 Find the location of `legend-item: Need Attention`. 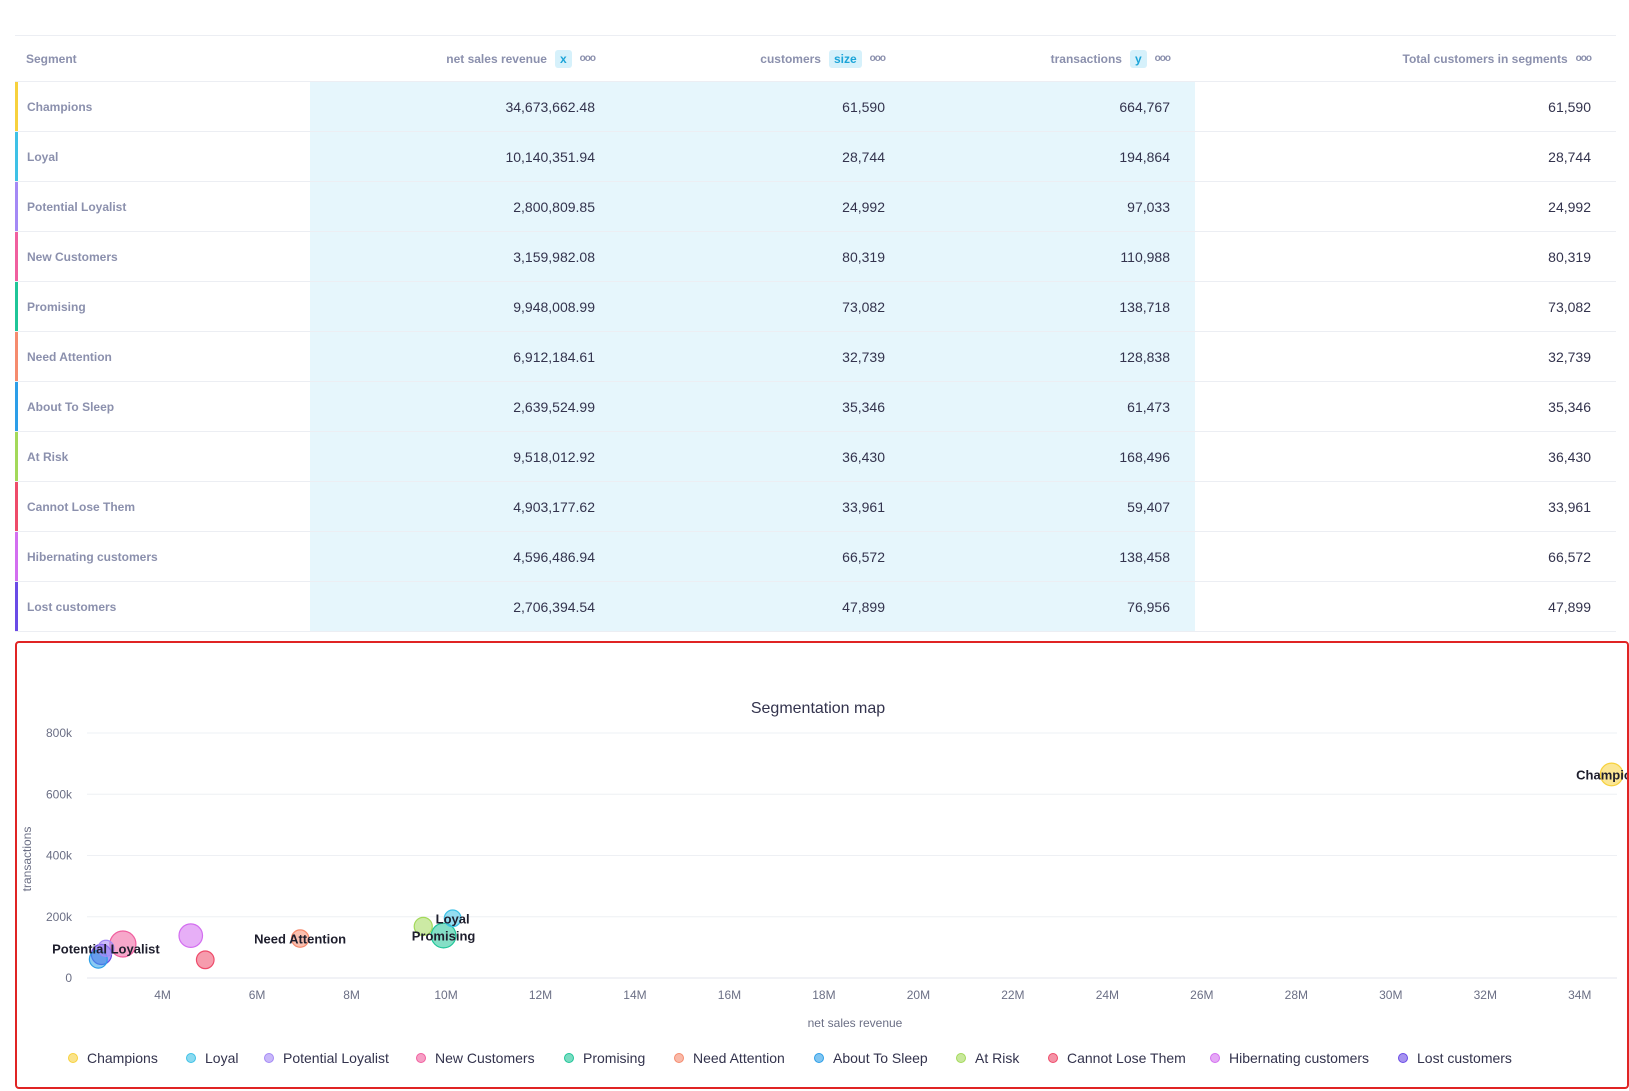

legend-item: Need Attention is located at coordinates (729, 1058).